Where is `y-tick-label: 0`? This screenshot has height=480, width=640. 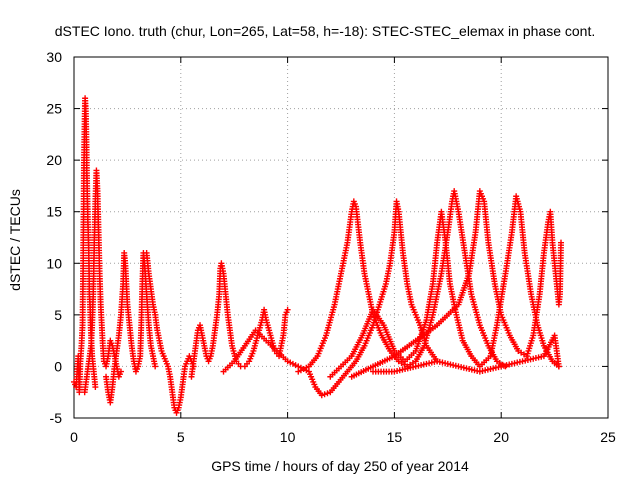 y-tick-label: 0 is located at coordinates (58, 366).